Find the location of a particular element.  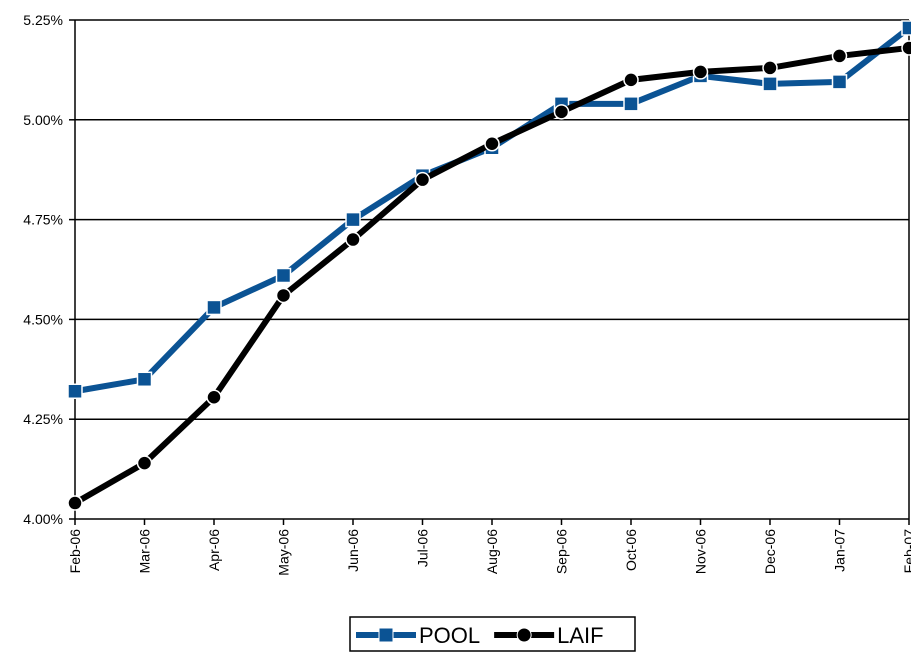

x-tick-label: Dec-06 is located at coordinates (770, 551).